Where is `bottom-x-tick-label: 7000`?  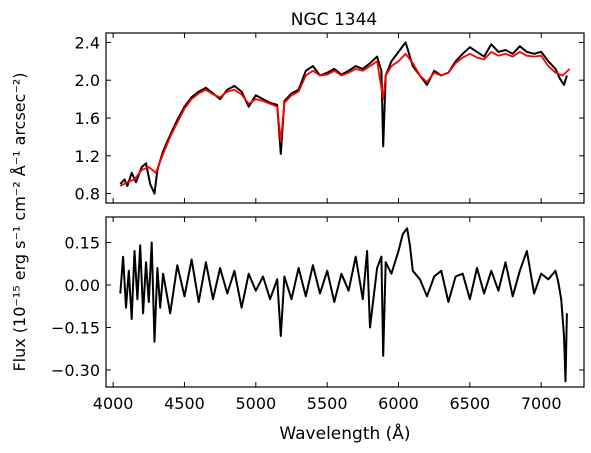
bottom-x-tick-label: 7000 is located at coordinates (541, 403).